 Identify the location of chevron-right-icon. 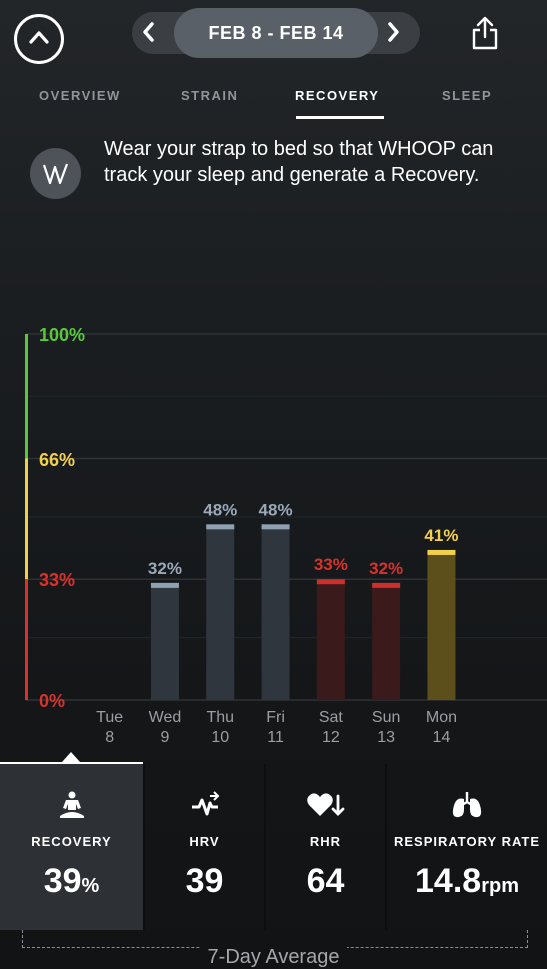
(393, 32).